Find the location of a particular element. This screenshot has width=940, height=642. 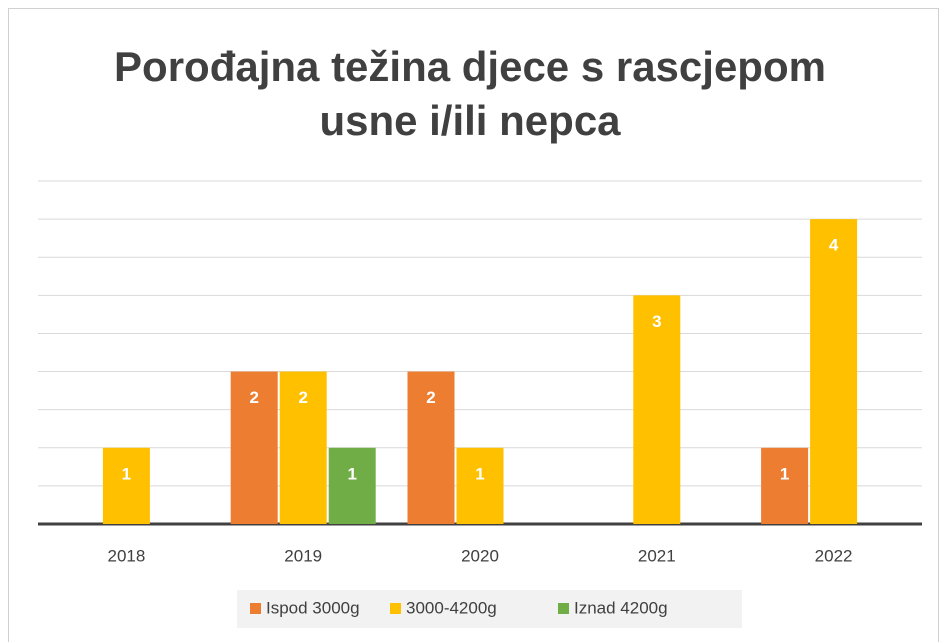

legend-label: 3000-4200g is located at coordinates (451, 607).